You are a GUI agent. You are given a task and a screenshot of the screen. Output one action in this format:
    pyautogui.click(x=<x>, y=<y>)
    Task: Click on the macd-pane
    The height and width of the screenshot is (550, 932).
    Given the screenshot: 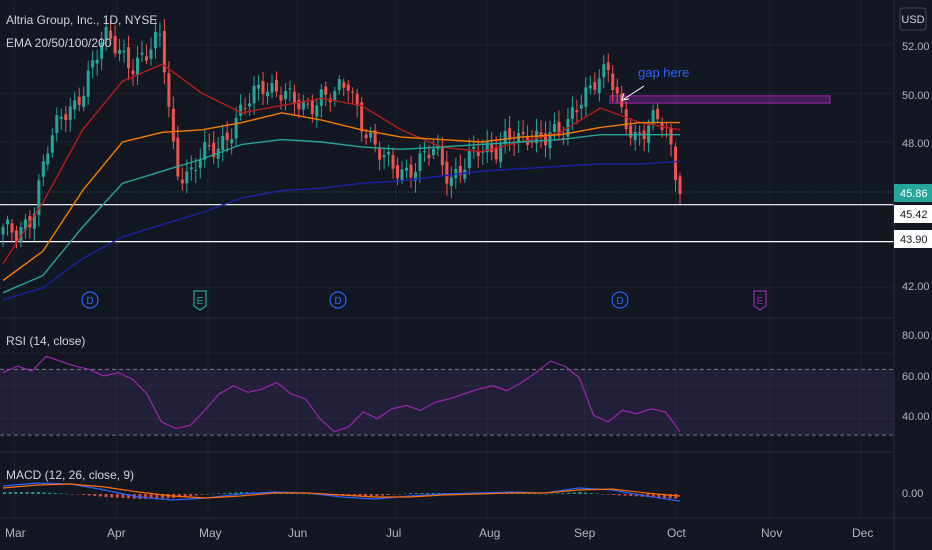 What is the action you would take?
    pyautogui.click(x=341, y=492)
    